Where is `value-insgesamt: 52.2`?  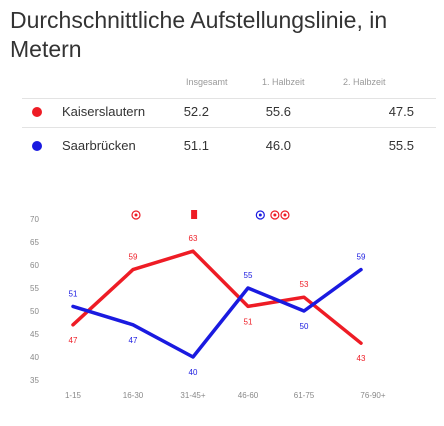
value-insgesamt: 52.2 is located at coordinates (196, 111).